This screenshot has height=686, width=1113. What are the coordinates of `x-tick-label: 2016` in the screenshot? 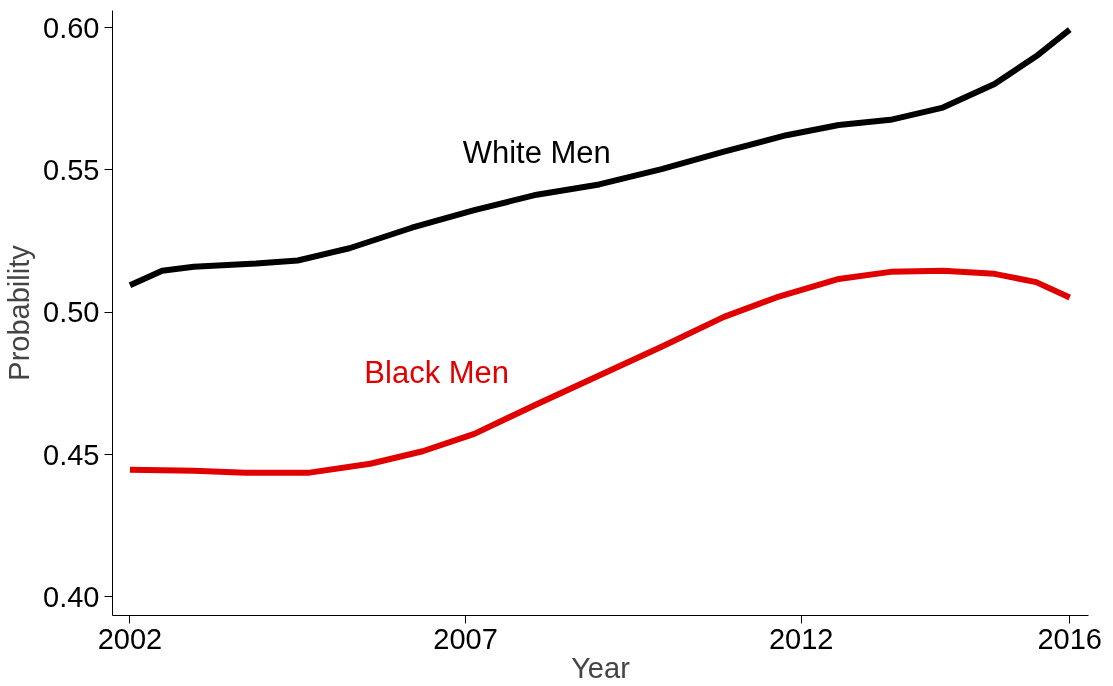 It's located at (1069, 638).